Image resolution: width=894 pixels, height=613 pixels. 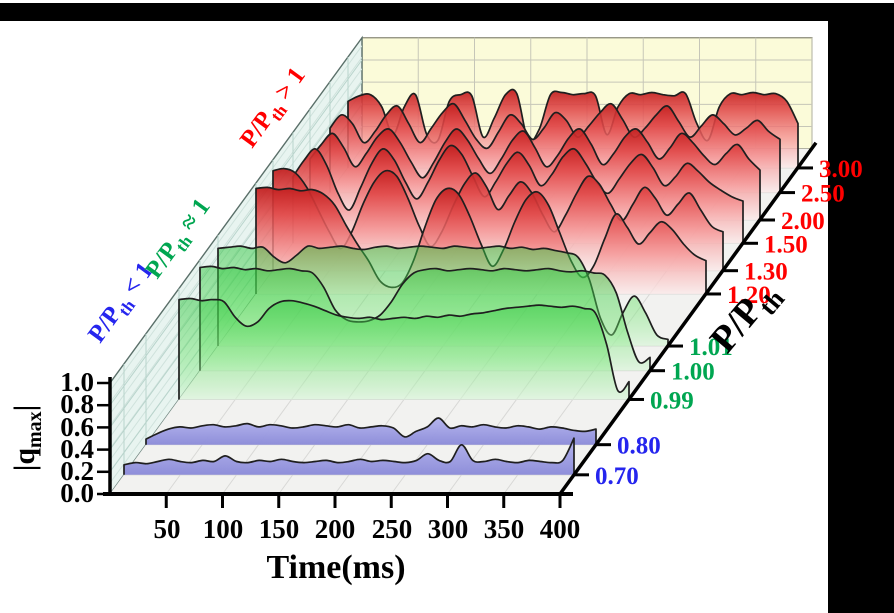 What do you see at coordinates (77, 427) in the screenshot?
I see `y-tick-0.6: 0.6` at bounding box center [77, 427].